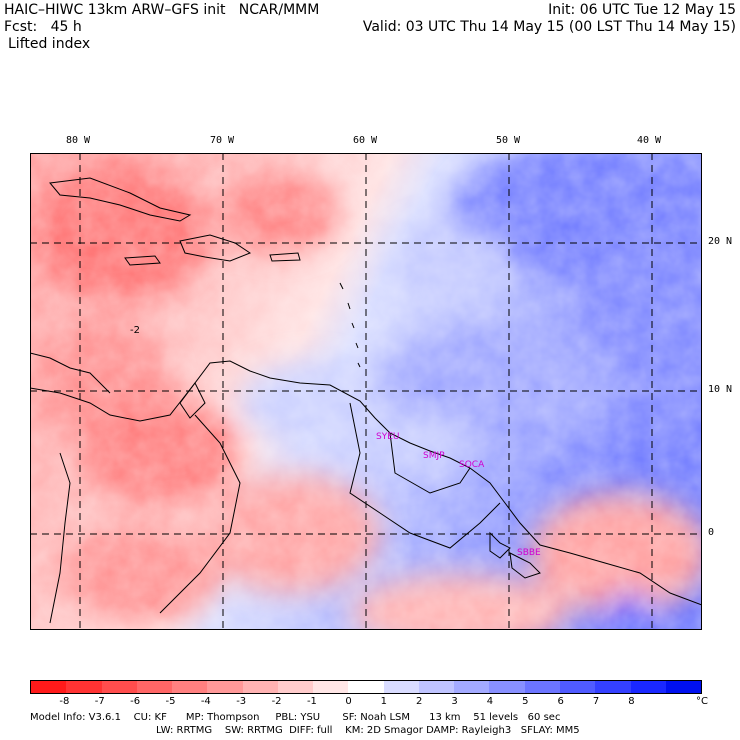  What do you see at coordinates (99, 701) in the screenshot?
I see `colorbar-tick-label: -7` at bounding box center [99, 701].